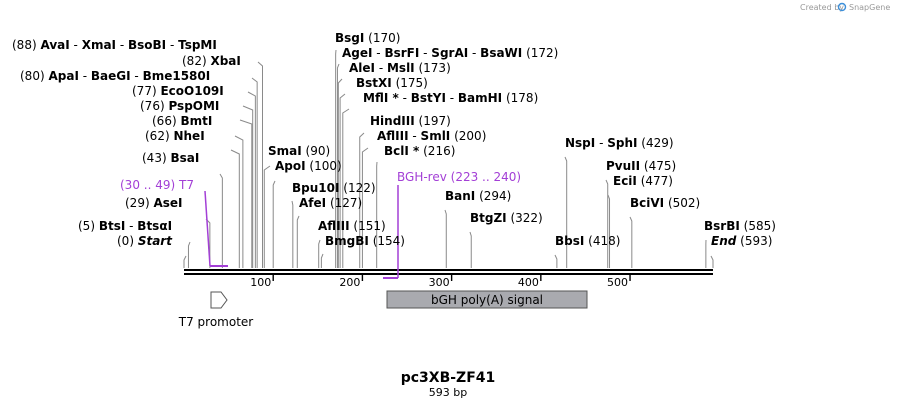  Describe the element at coordinates (488, 218) in the screenshot. I see `enzyme-name: BtgZI` at that location.